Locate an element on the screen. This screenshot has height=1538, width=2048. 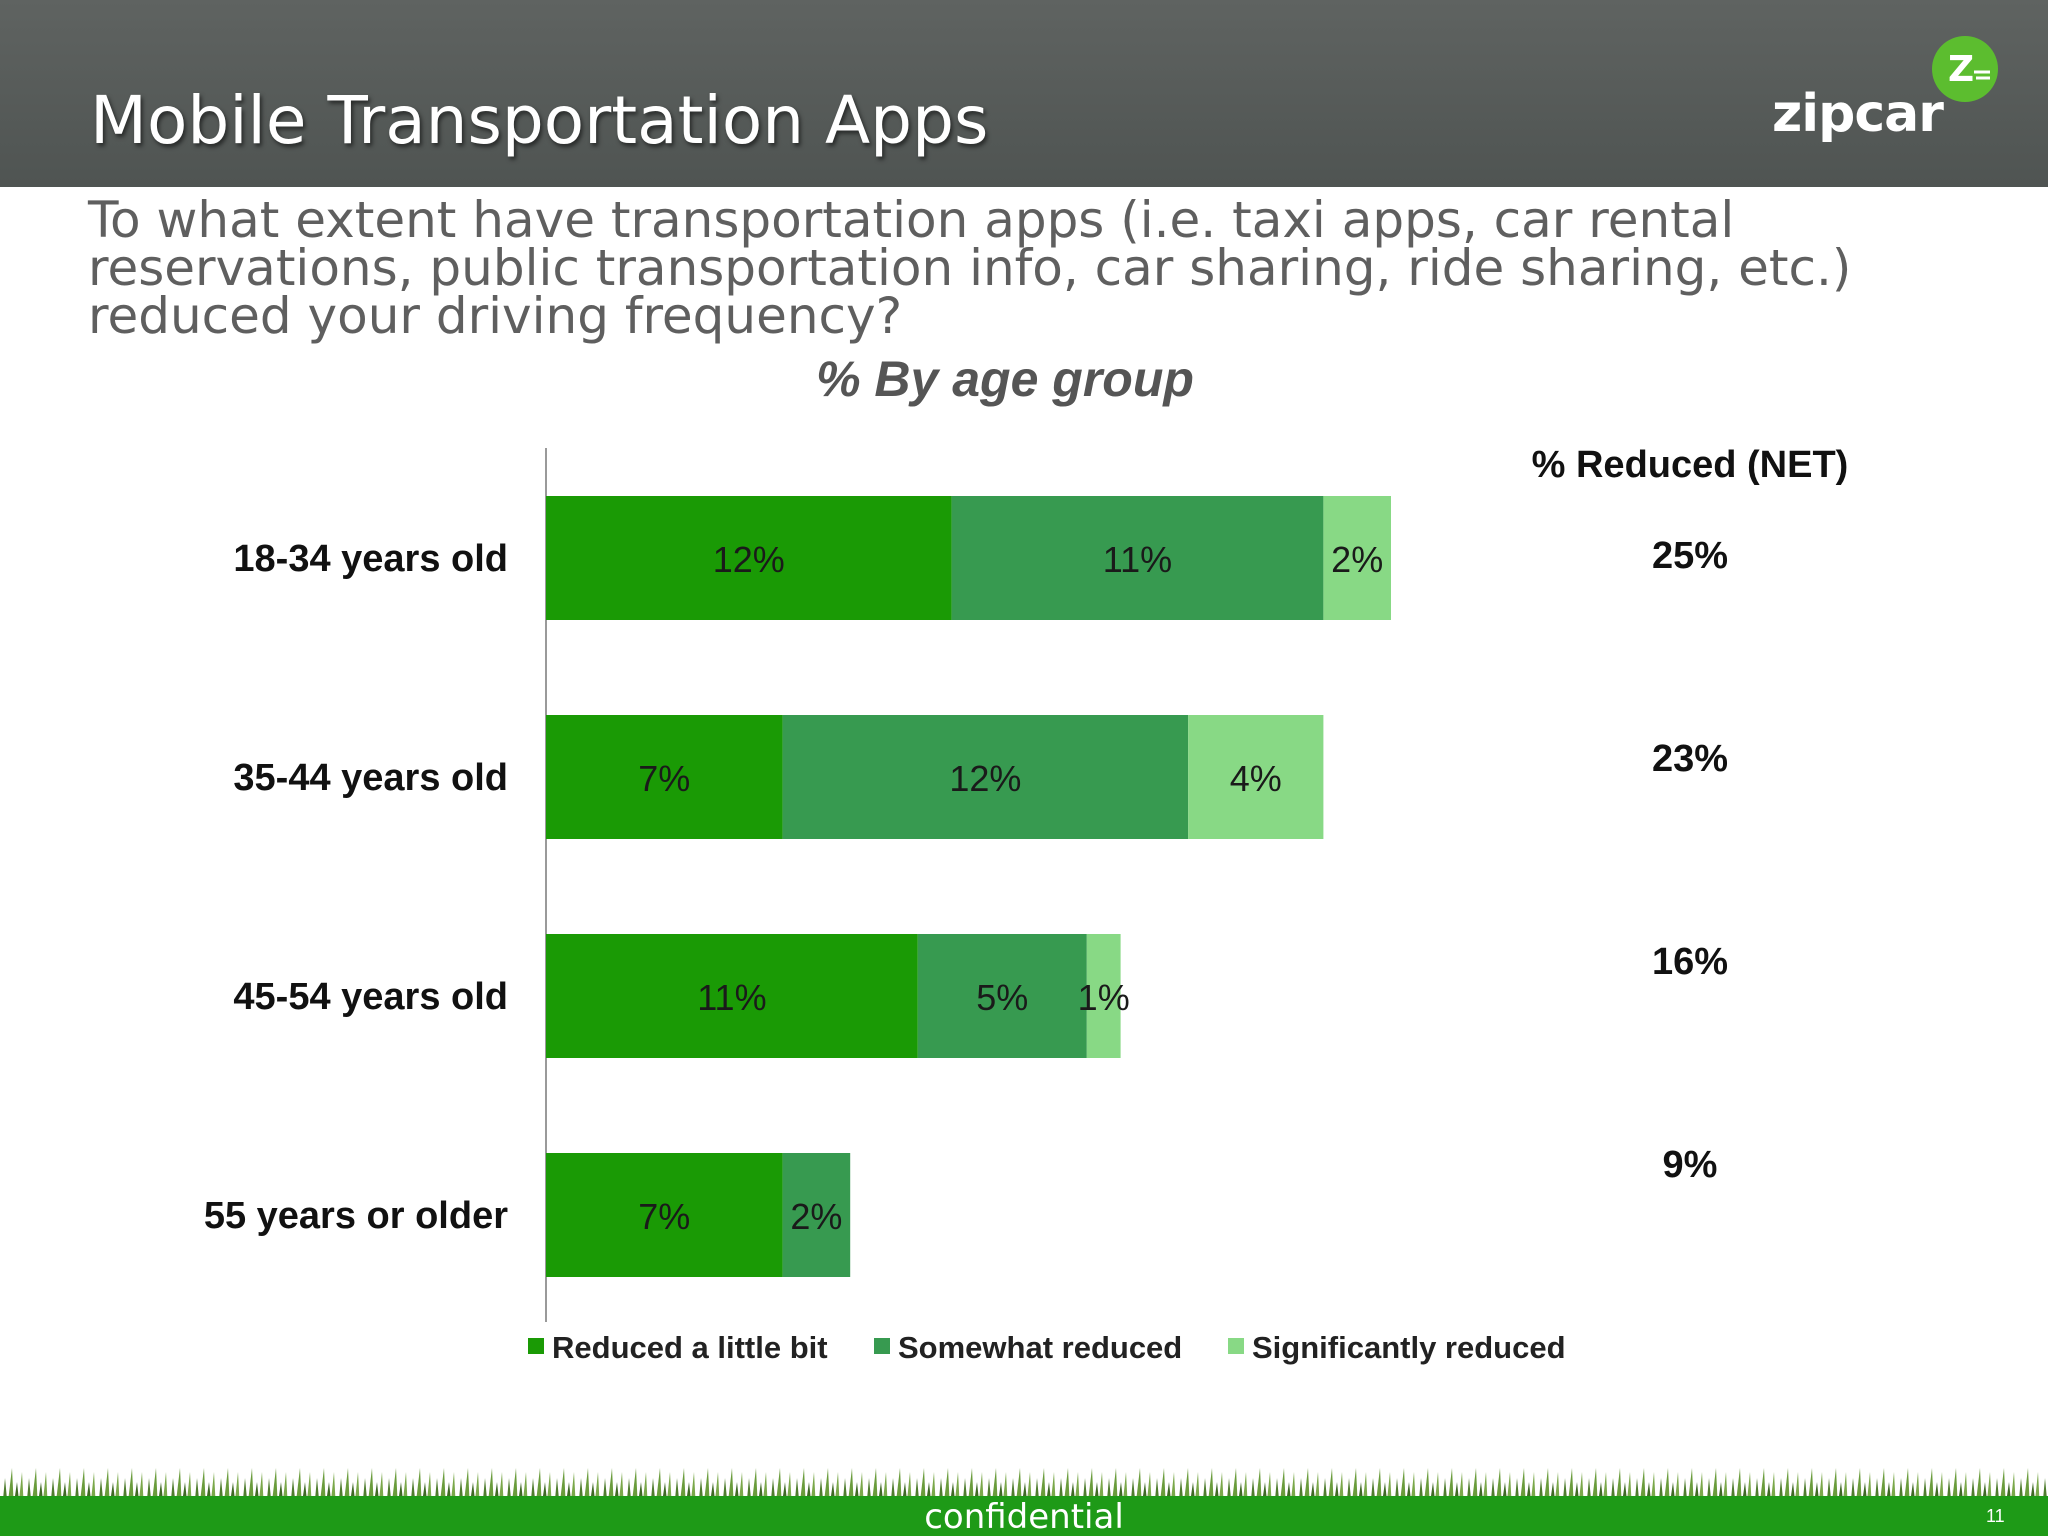
logo-badge-letter: Z is located at coordinates (1961, 69).